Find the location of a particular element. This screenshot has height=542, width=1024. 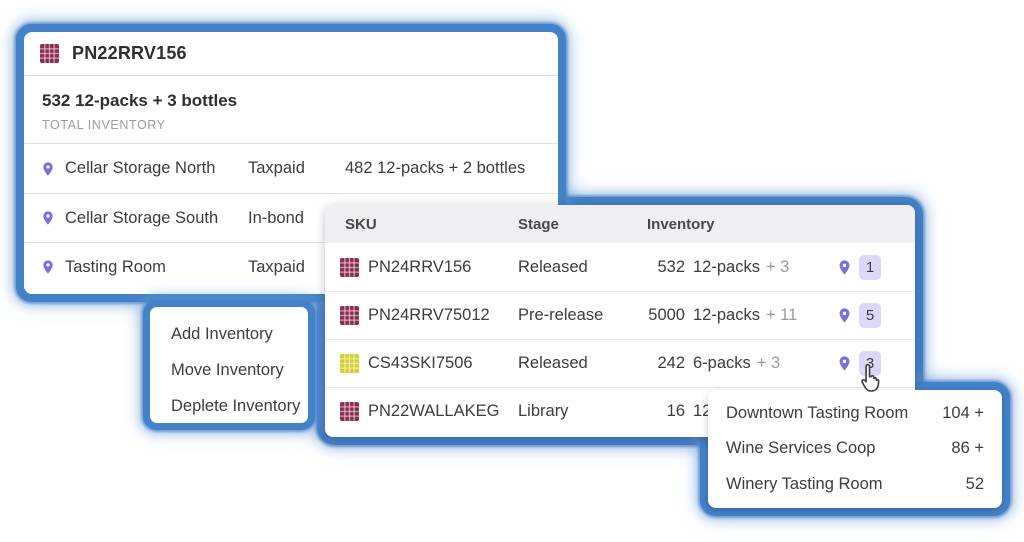

popup-location-value: 104 + is located at coordinates (963, 413).